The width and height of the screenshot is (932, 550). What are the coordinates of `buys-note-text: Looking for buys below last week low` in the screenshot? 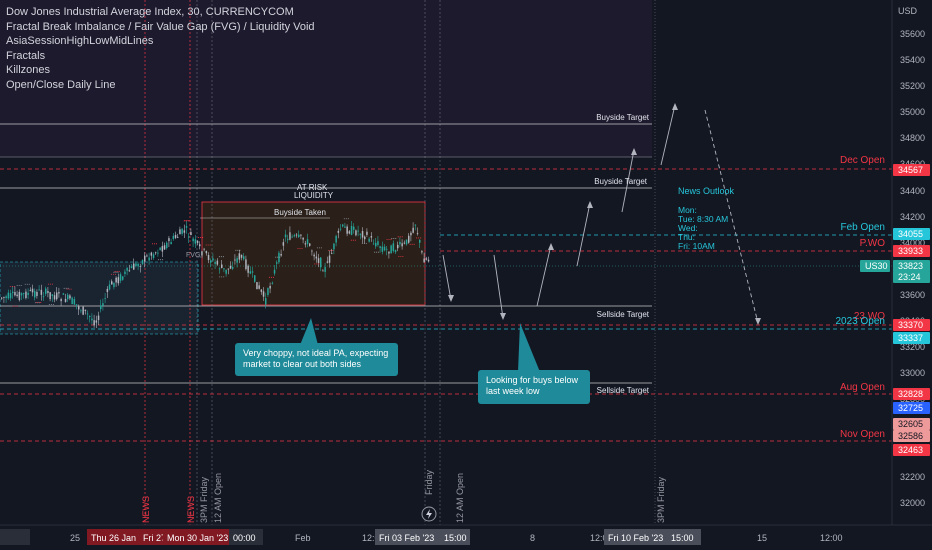 It's located at (532, 385).